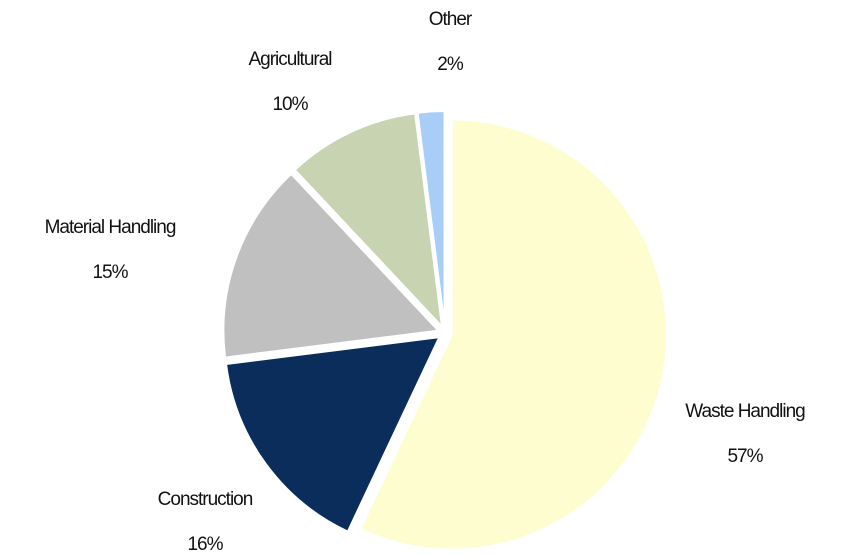  I want to click on slice-value-label: 10%, so click(290, 104).